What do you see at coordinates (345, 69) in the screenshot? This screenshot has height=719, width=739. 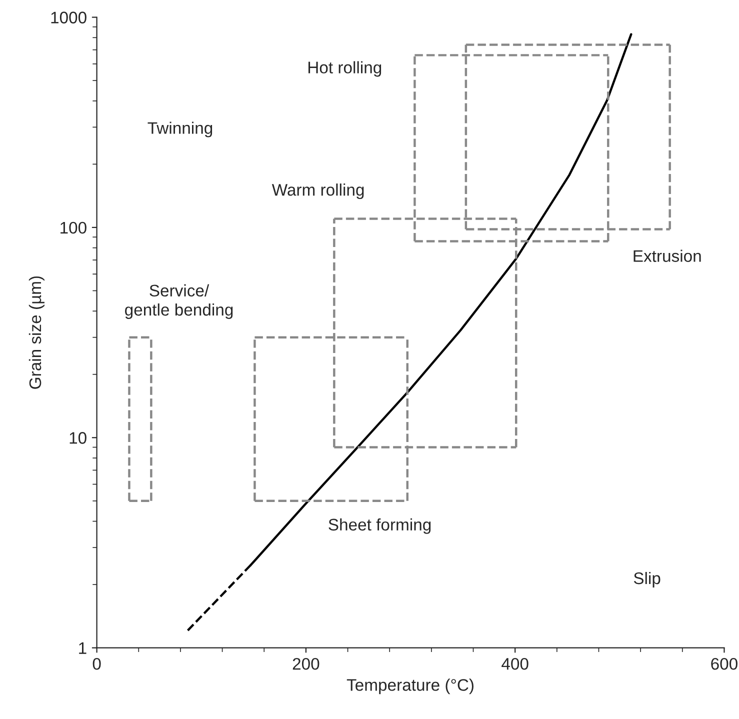 I see `annotation: Hot rolling` at bounding box center [345, 69].